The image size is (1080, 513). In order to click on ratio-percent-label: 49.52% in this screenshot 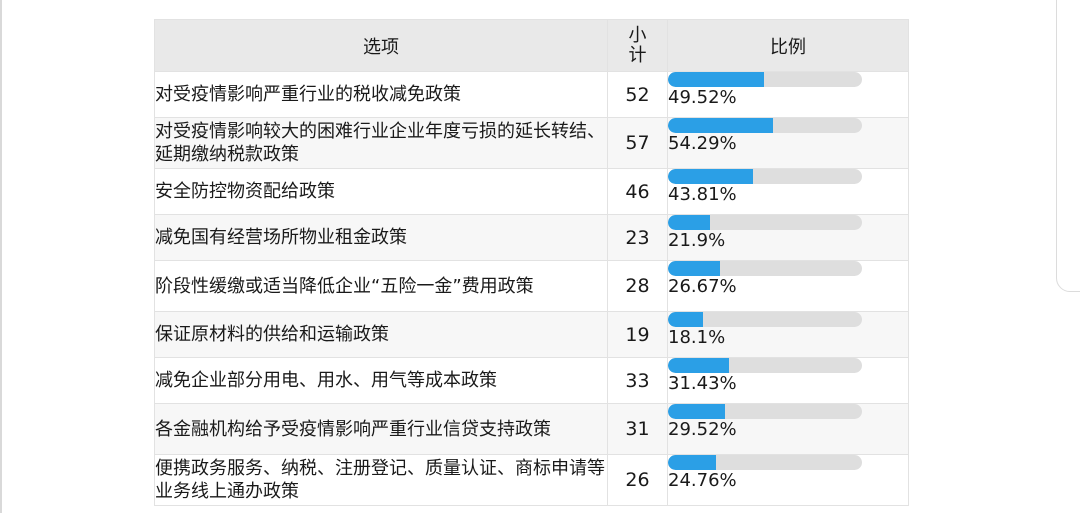, I will do `click(702, 97)`.